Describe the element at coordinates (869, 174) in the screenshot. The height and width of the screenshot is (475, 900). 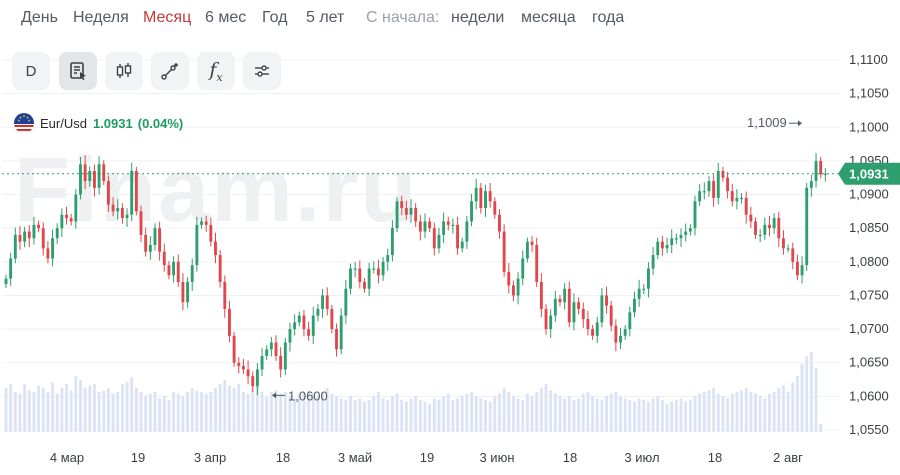
I see `current-price-label: 1,0931` at that location.